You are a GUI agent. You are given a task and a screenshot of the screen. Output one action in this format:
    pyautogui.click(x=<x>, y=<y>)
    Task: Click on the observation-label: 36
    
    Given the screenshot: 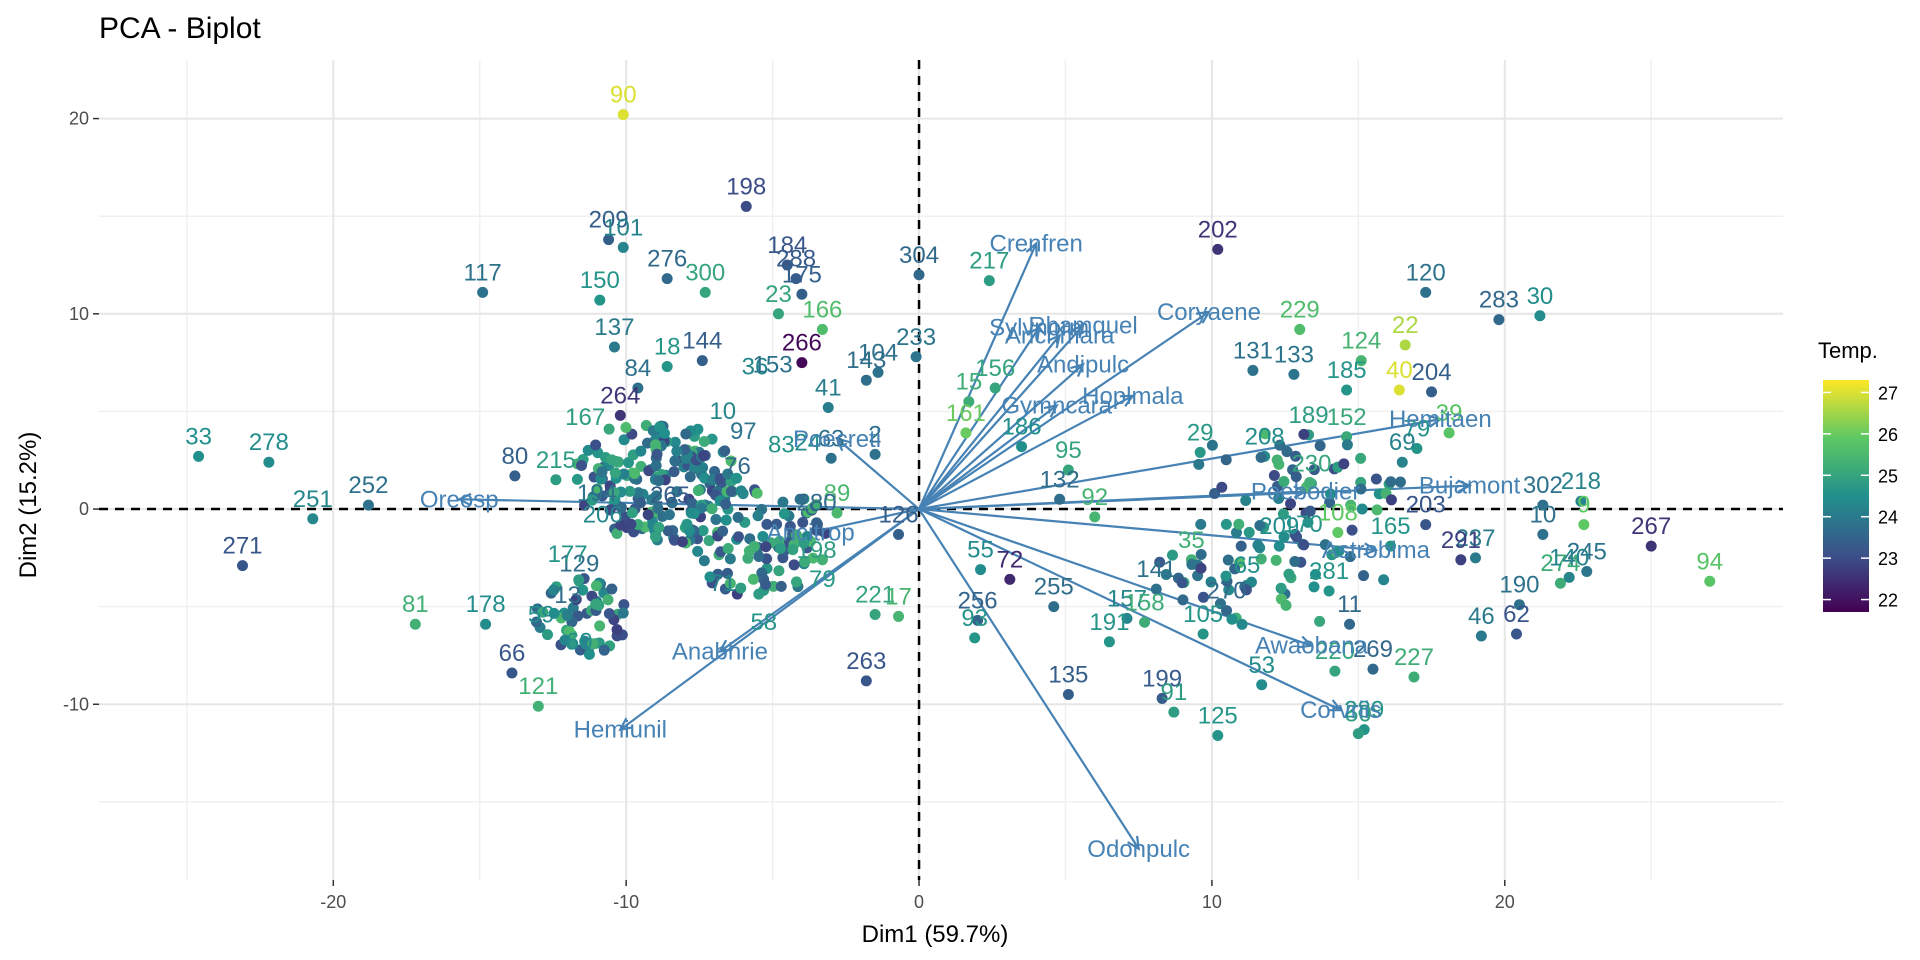 What is the action you would take?
    pyautogui.click(x=755, y=366)
    